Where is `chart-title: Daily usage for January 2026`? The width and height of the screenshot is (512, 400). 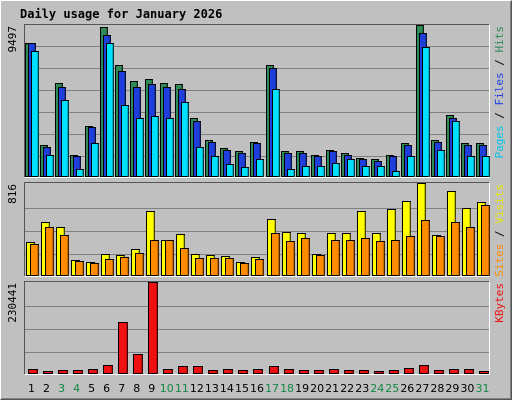
chart-title: Daily usage for January 2026 is located at coordinates (121, 14).